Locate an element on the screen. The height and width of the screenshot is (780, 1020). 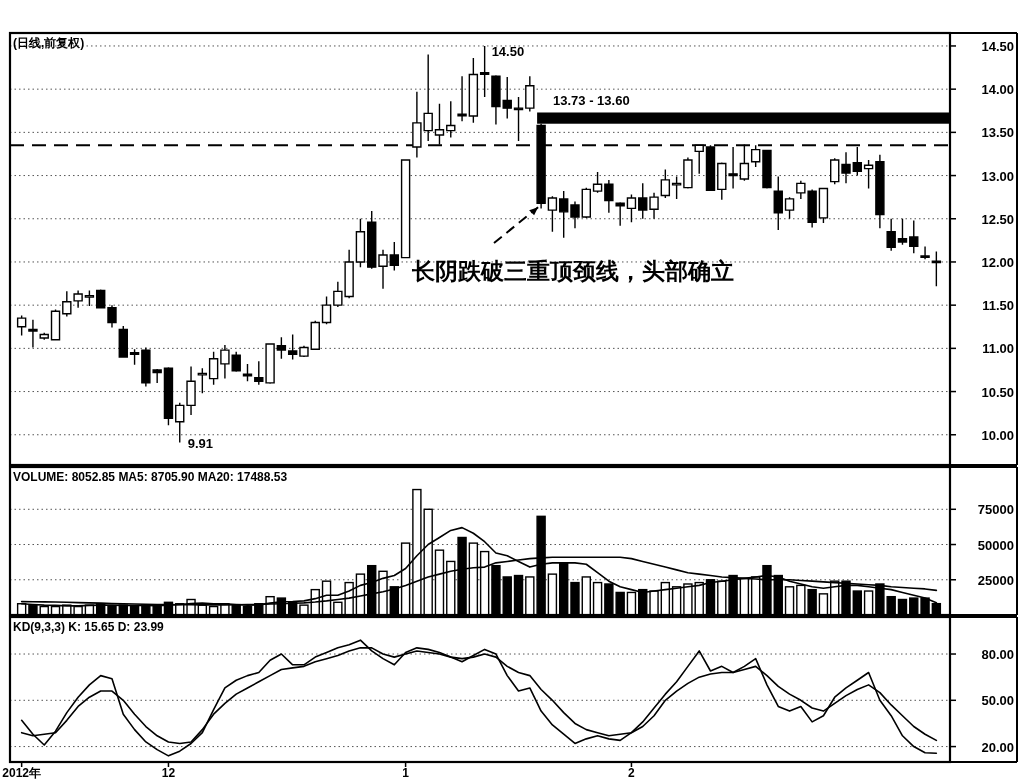
y-tick-label: 75000 is located at coordinates (995, 510).